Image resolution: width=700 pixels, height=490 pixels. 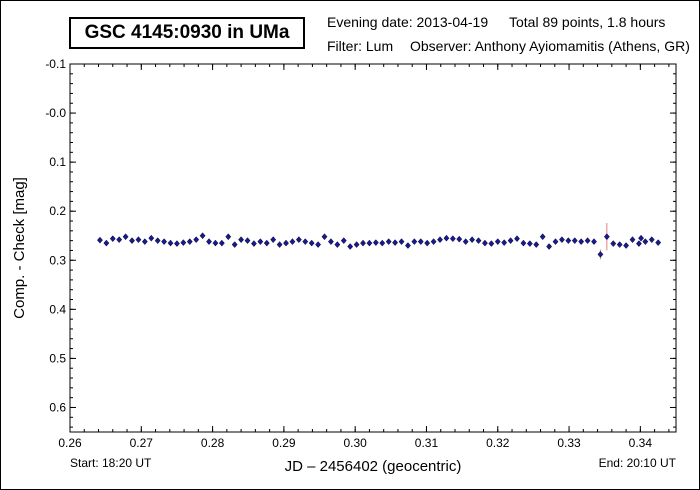 What do you see at coordinates (427, 443) in the screenshot?
I see `x-tick-label: 0.31` at bounding box center [427, 443].